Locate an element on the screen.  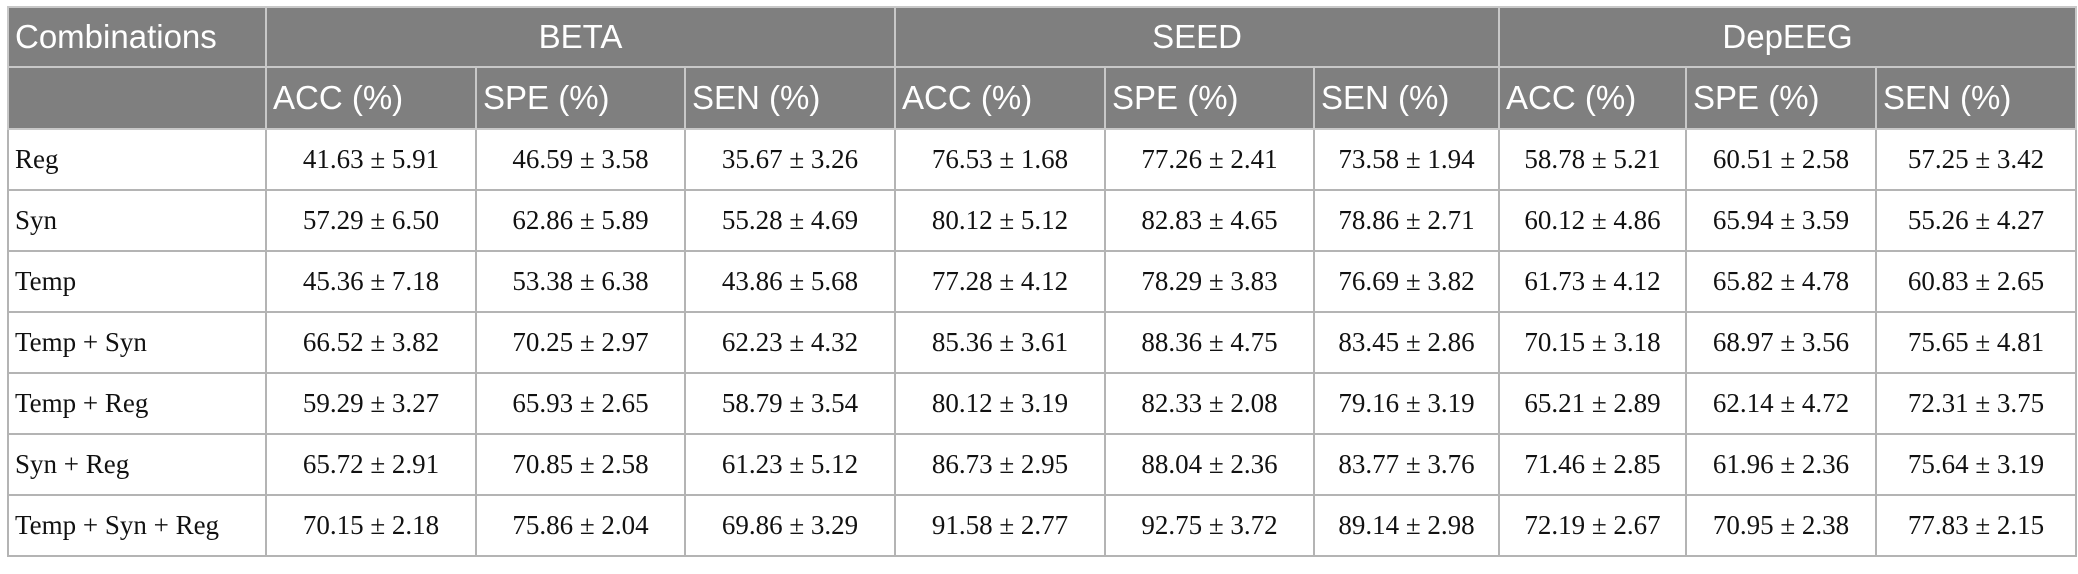
table-cell: 88.04 ± 2.36 is located at coordinates (1210, 464).